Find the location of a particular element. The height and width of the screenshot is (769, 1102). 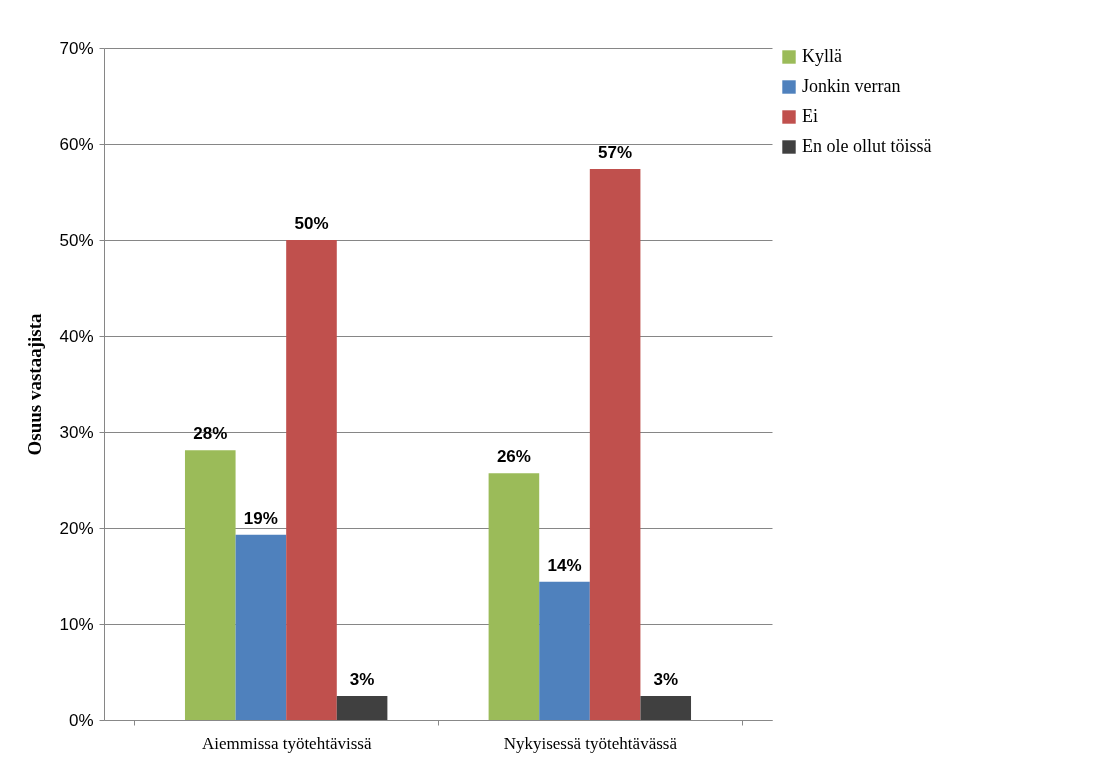

y-tick-label: 10% is located at coordinates (76, 624).